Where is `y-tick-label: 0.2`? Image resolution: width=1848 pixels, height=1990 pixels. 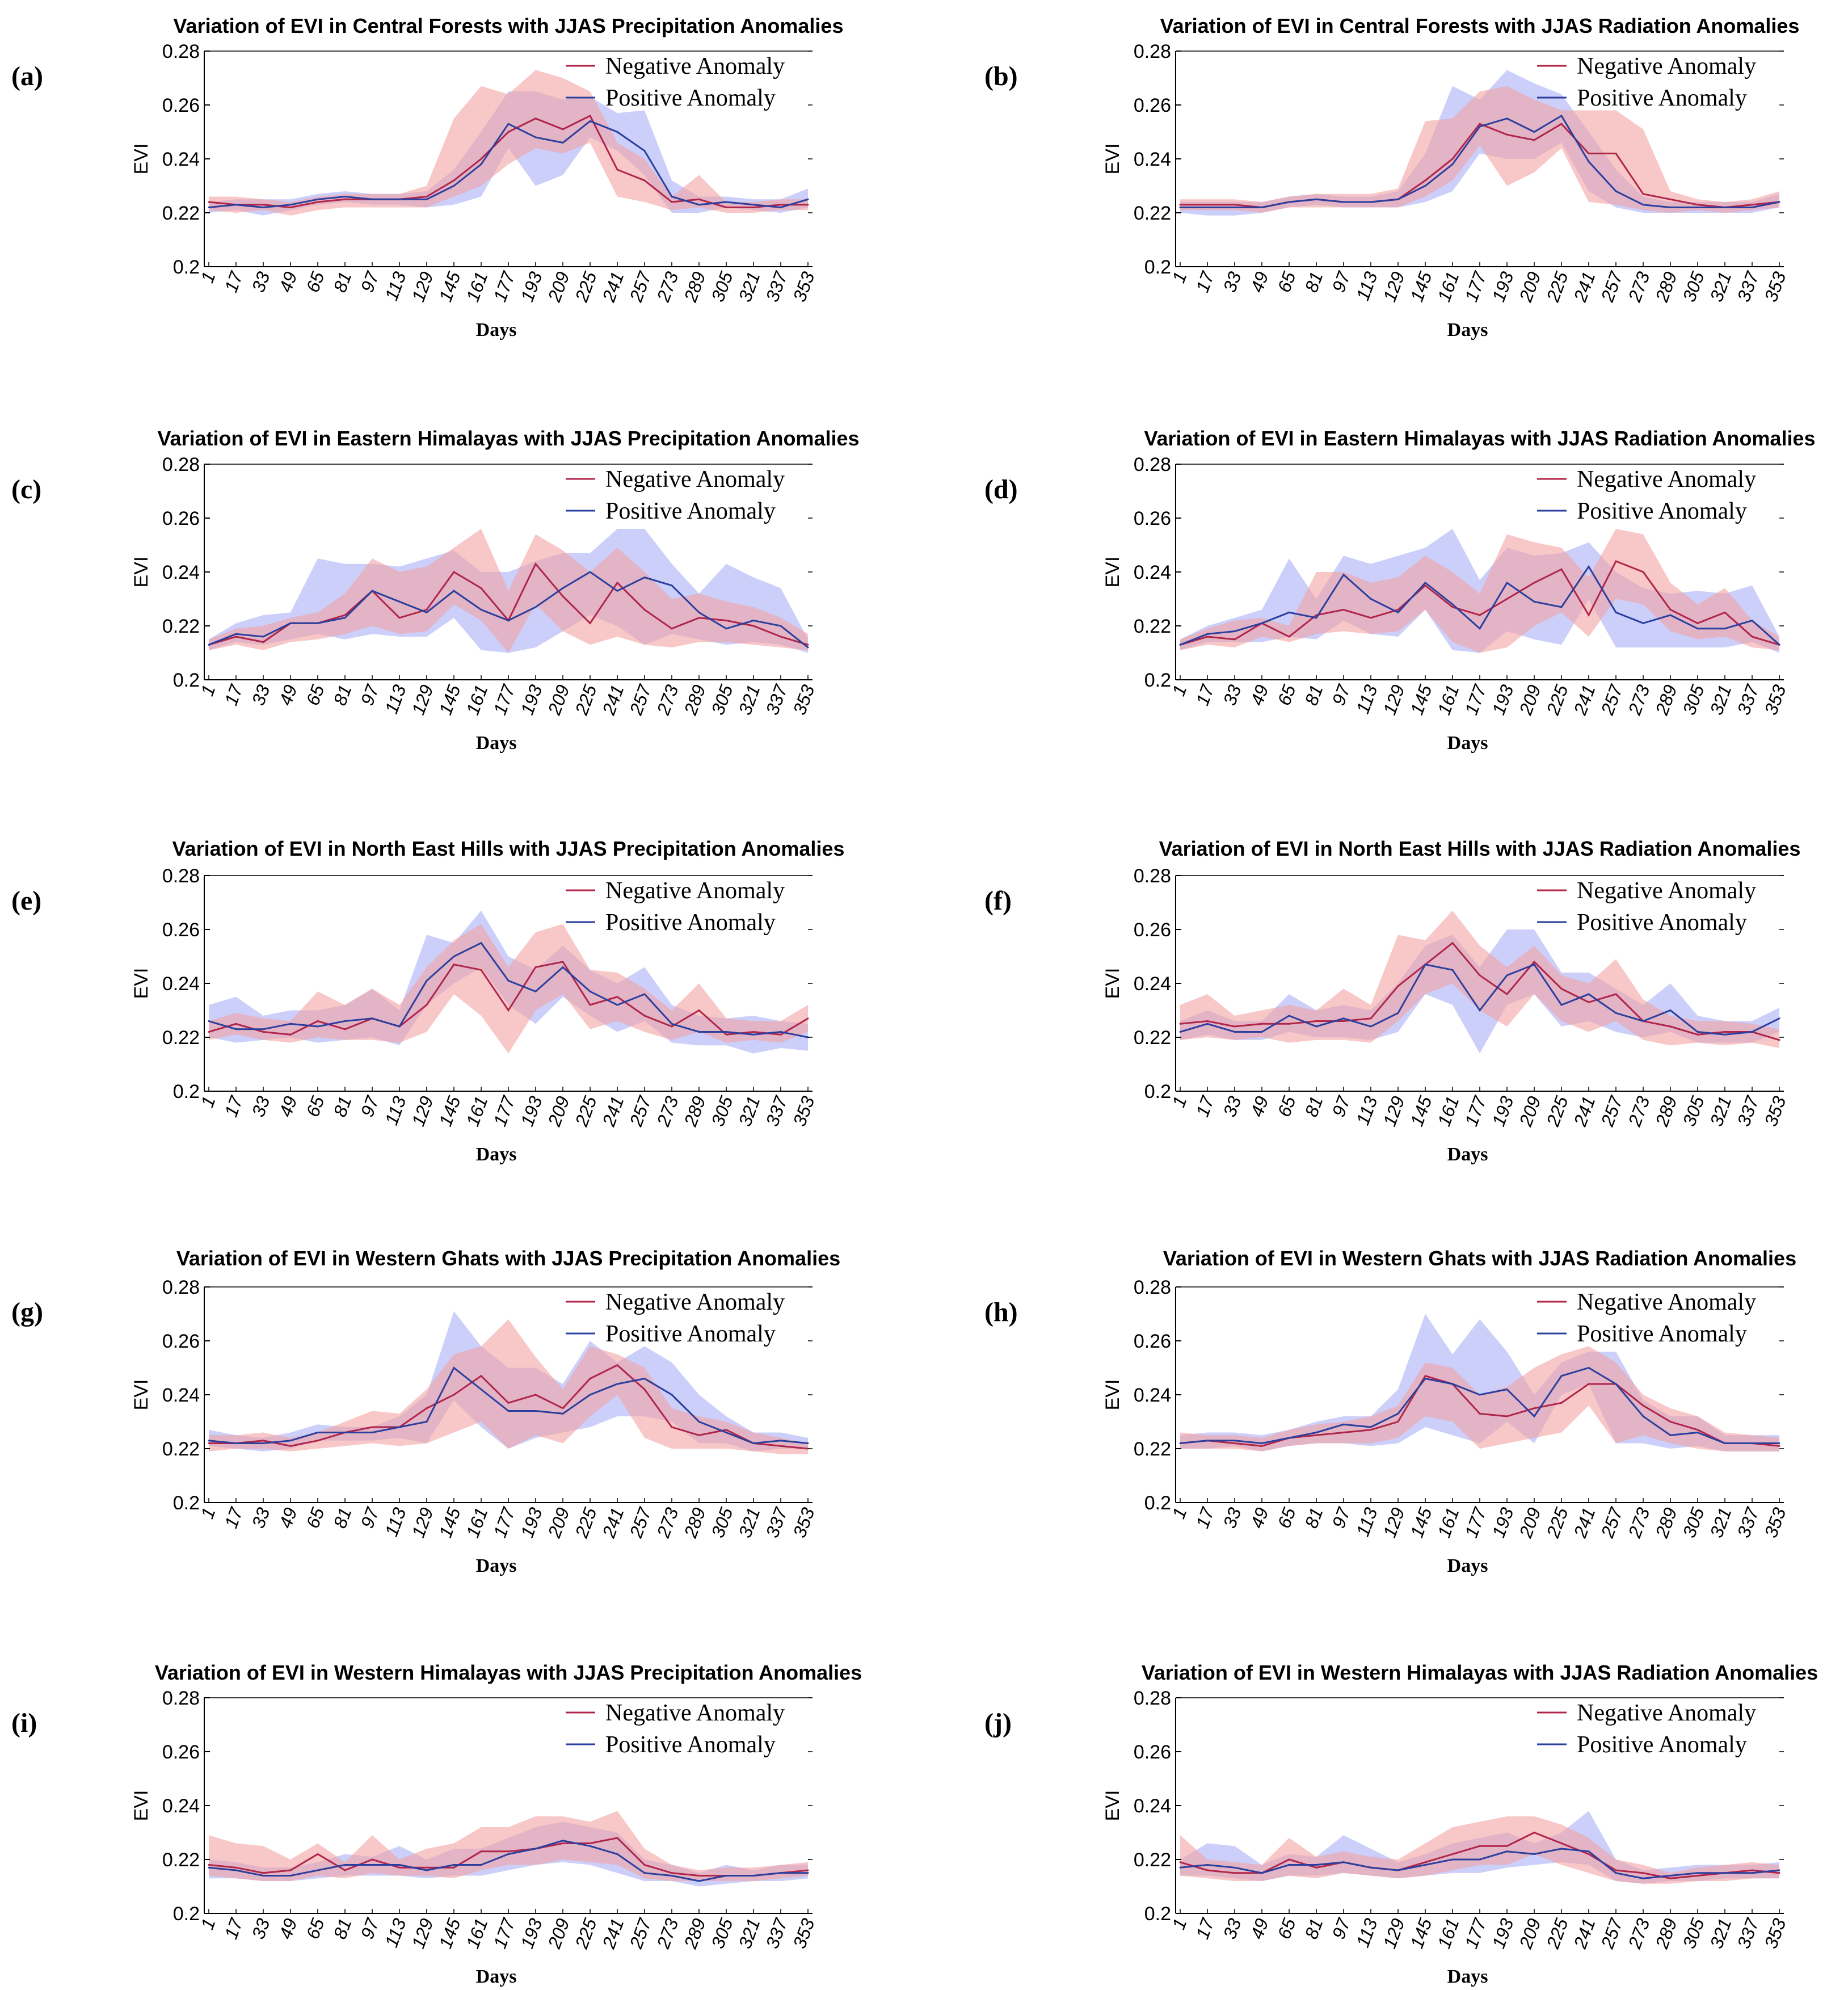
y-tick-label: 0.2 is located at coordinates (1157, 1503).